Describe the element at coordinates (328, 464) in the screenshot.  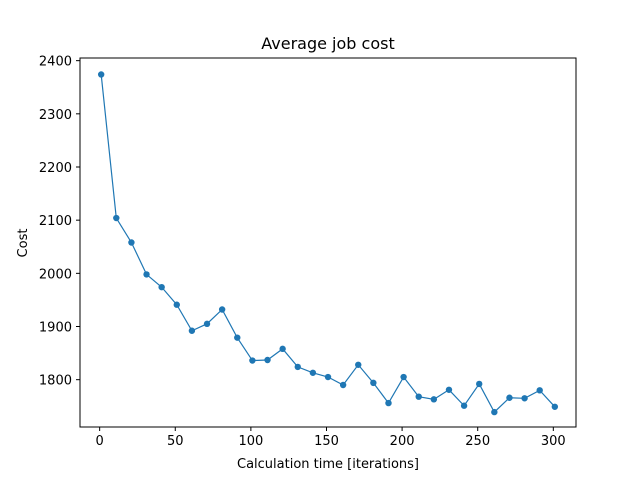
I see `x-axis-label: Calculation time [iterations]` at that location.